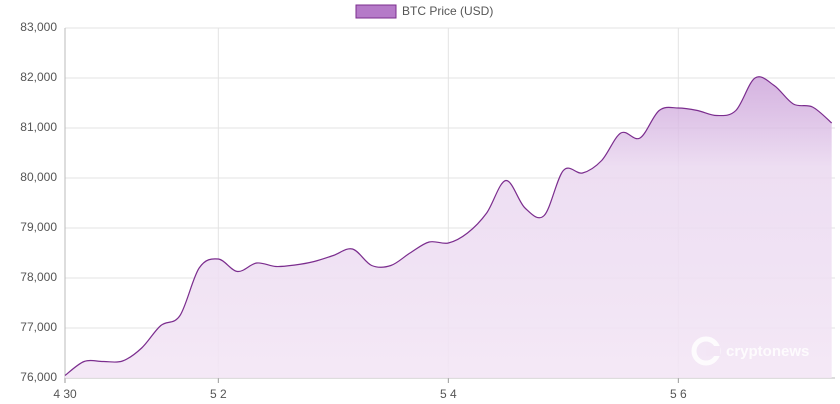 The width and height of the screenshot is (840, 404). What do you see at coordinates (678, 394) in the screenshot?
I see `x-tick-label: 5 6` at bounding box center [678, 394].